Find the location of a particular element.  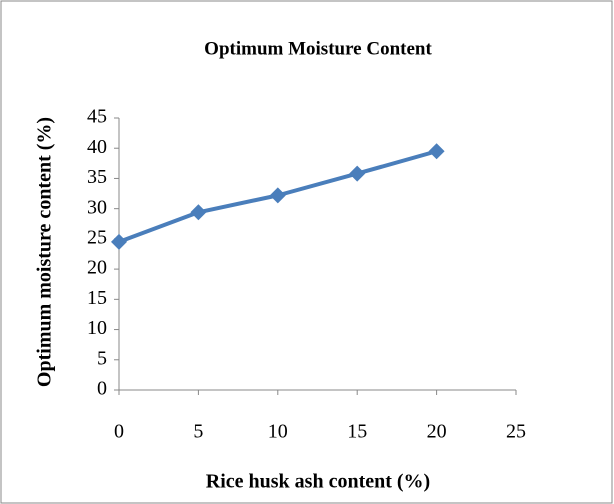

x-axis-label: Rice husk ash content (%) is located at coordinates (318, 482).